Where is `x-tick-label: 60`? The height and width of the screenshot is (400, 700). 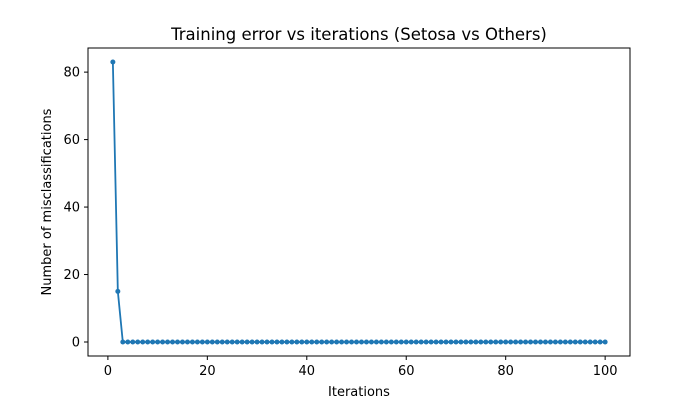 x-tick-label: 60 is located at coordinates (406, 371).